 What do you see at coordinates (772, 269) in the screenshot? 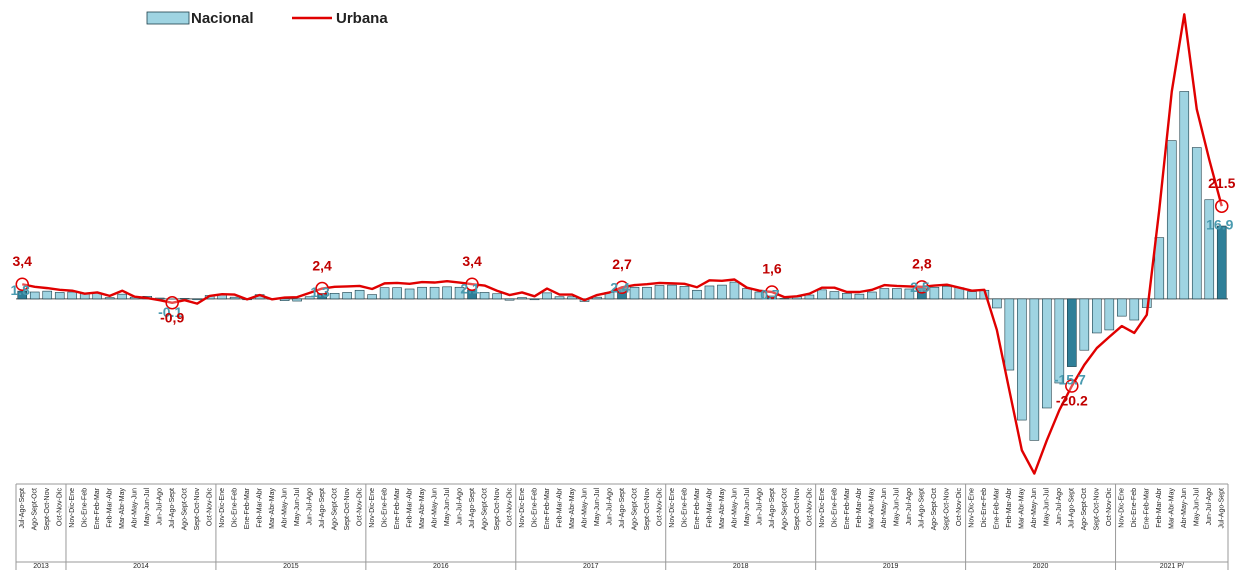
I see `data-label: 1,6` at bounding box center [772, 269].